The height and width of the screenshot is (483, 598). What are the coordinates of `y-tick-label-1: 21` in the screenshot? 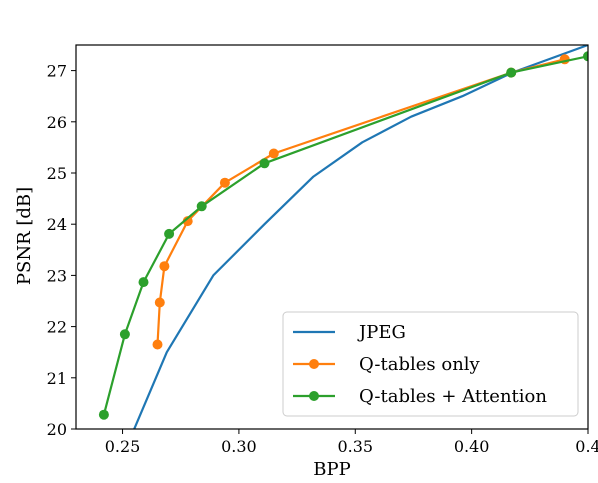 It's located at (57, 378).